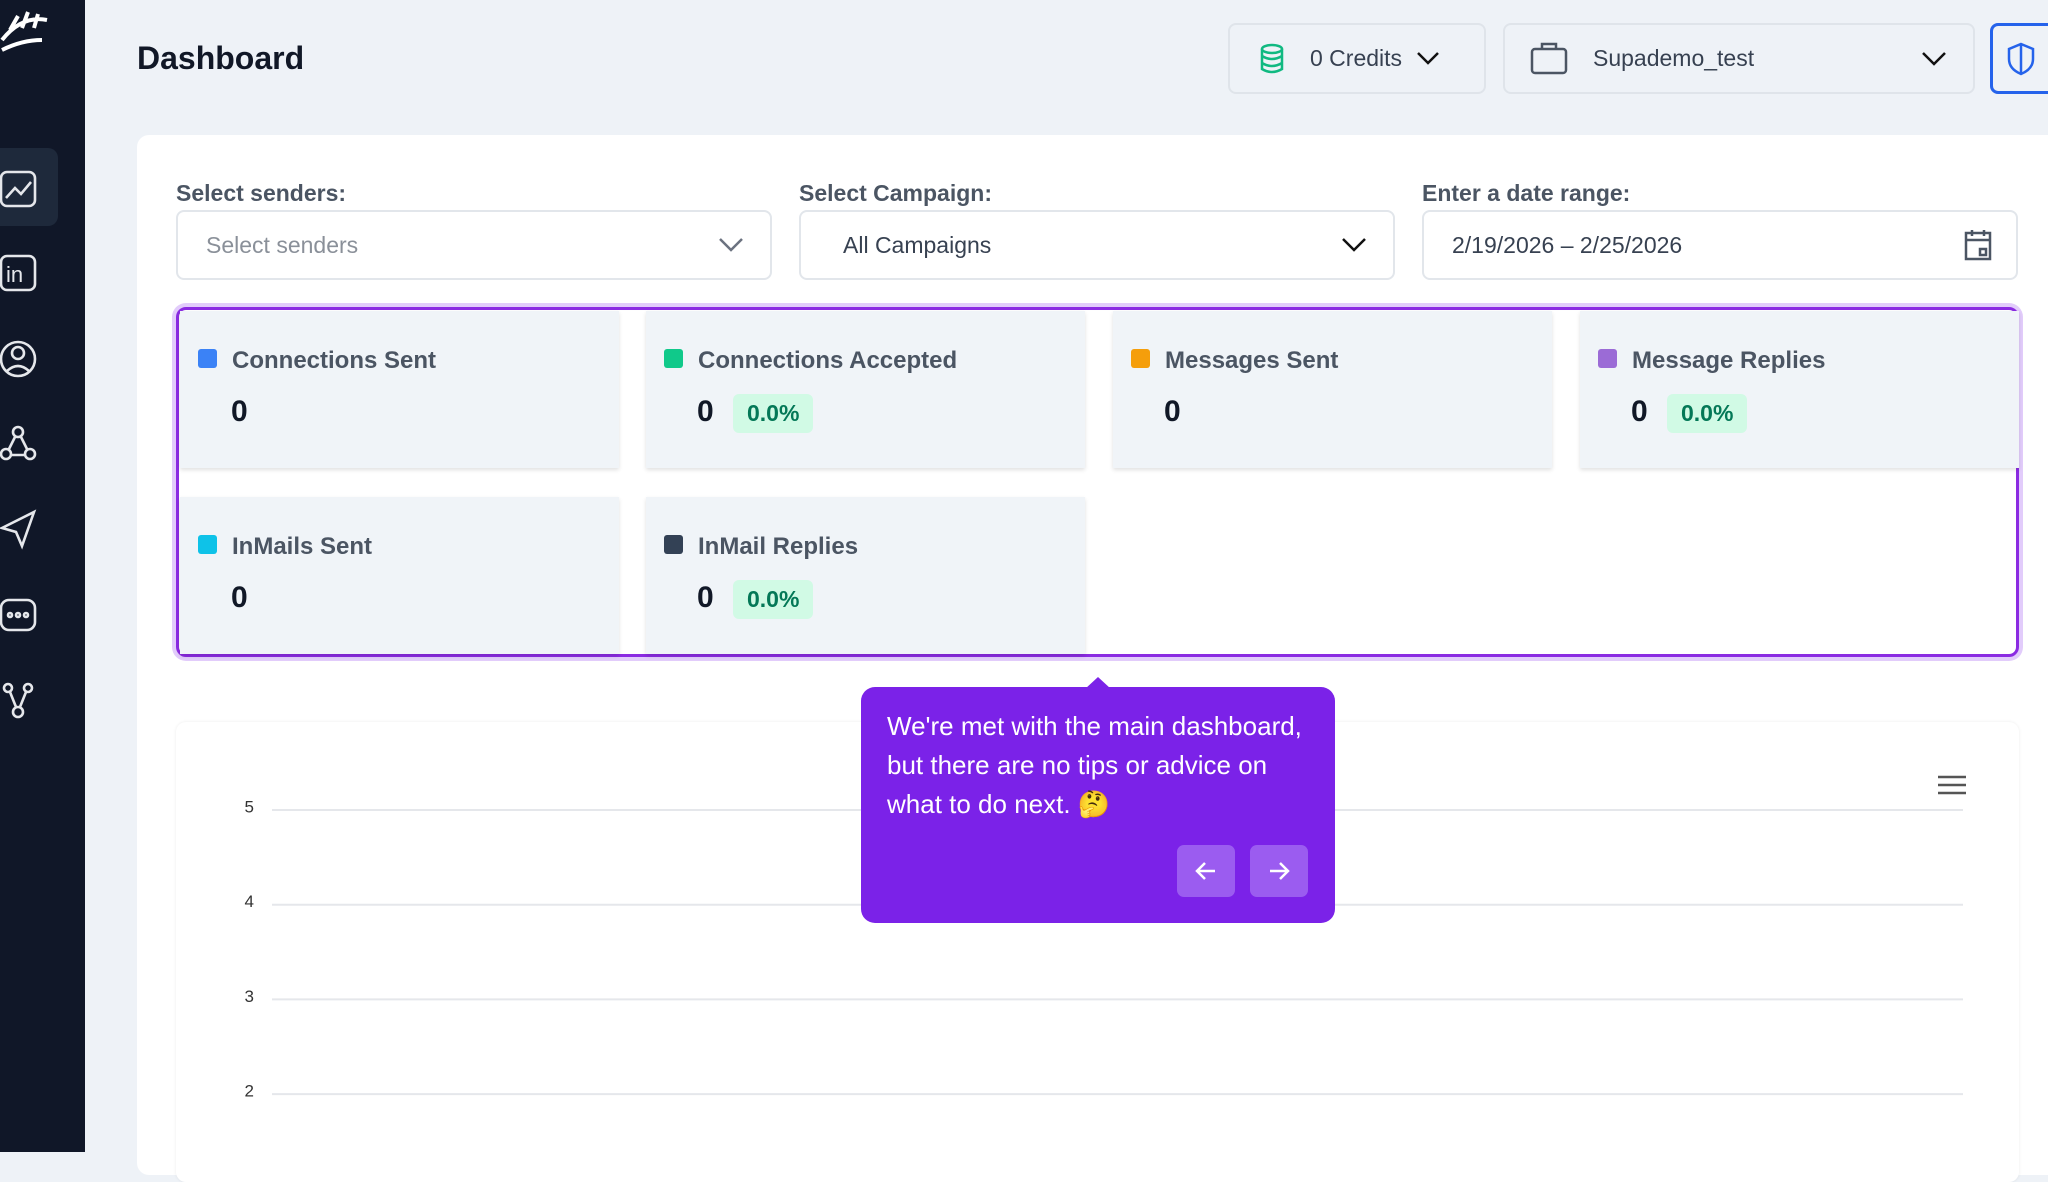 The image size is (2048, 1182). What do you see at coordinates (14, 274) in the screenshot?
I see `svg-text: in` at bounding box center [14, 274].